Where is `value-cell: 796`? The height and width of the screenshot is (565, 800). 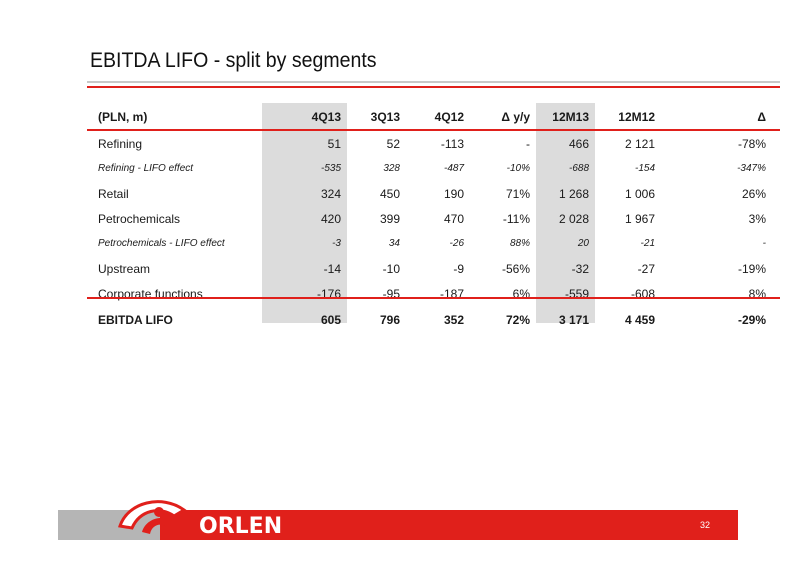
value-cell: 796 is located at coordinates (389, 320).